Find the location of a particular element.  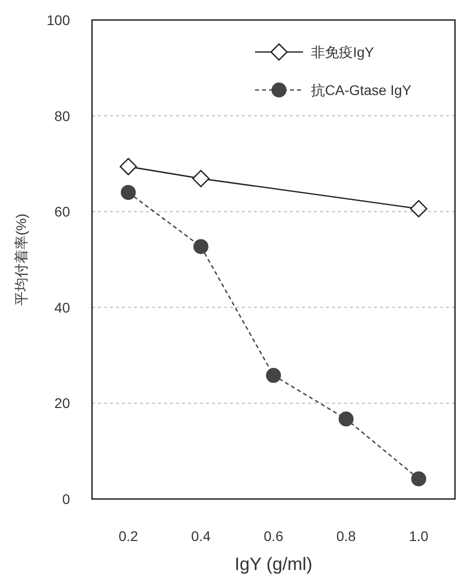

x-tick-label: 0.4 is located at coordinates (201, 536).